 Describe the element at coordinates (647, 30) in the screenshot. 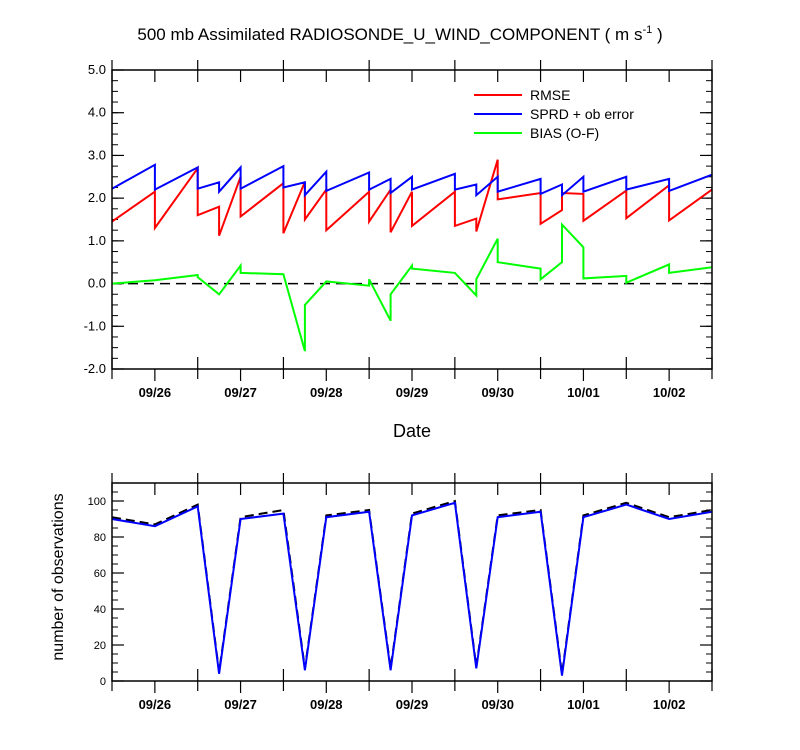

I see `title-units-exponent: -1` at that location.